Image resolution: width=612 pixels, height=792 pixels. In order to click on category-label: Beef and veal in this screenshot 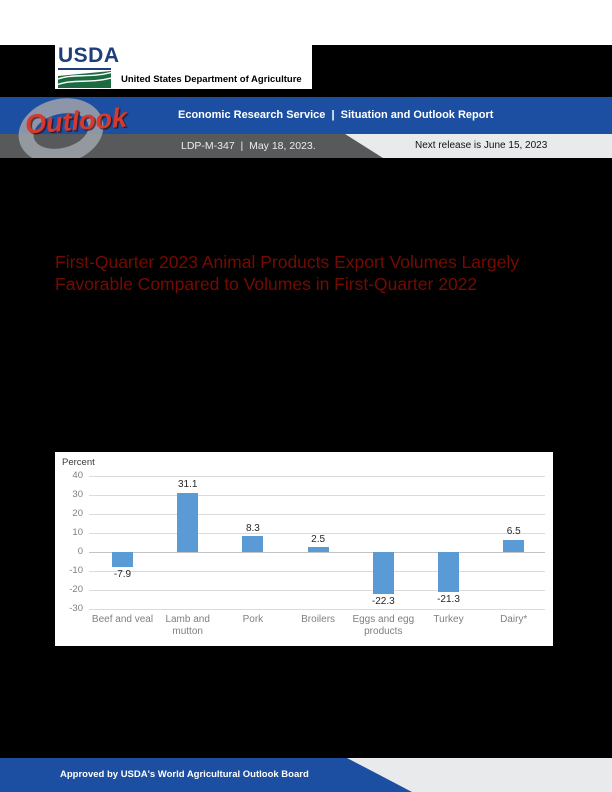, I will do `click(122, 619)`.